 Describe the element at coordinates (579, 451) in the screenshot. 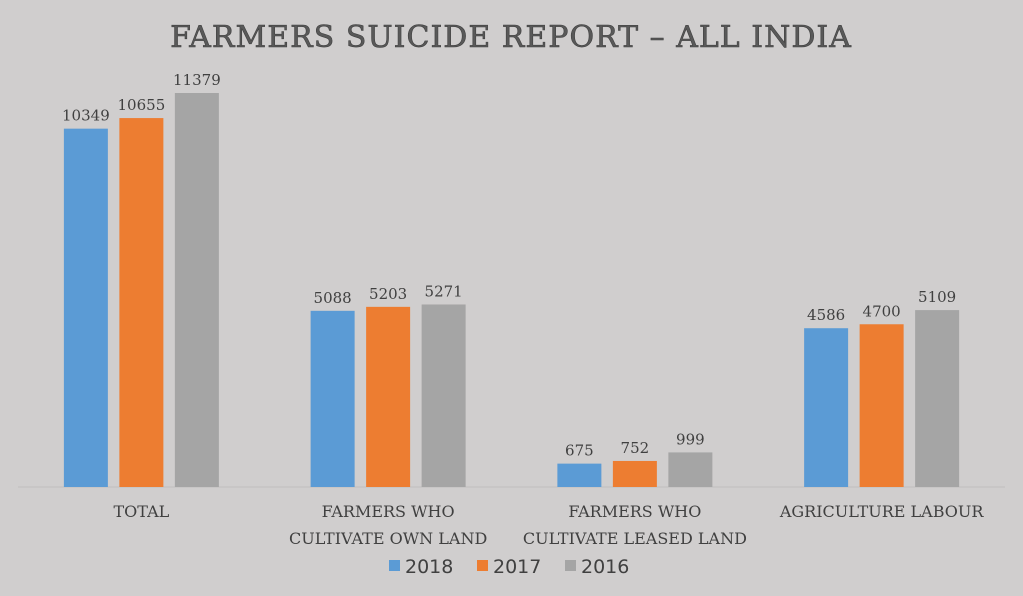

I see `data-label: 675` at that location.